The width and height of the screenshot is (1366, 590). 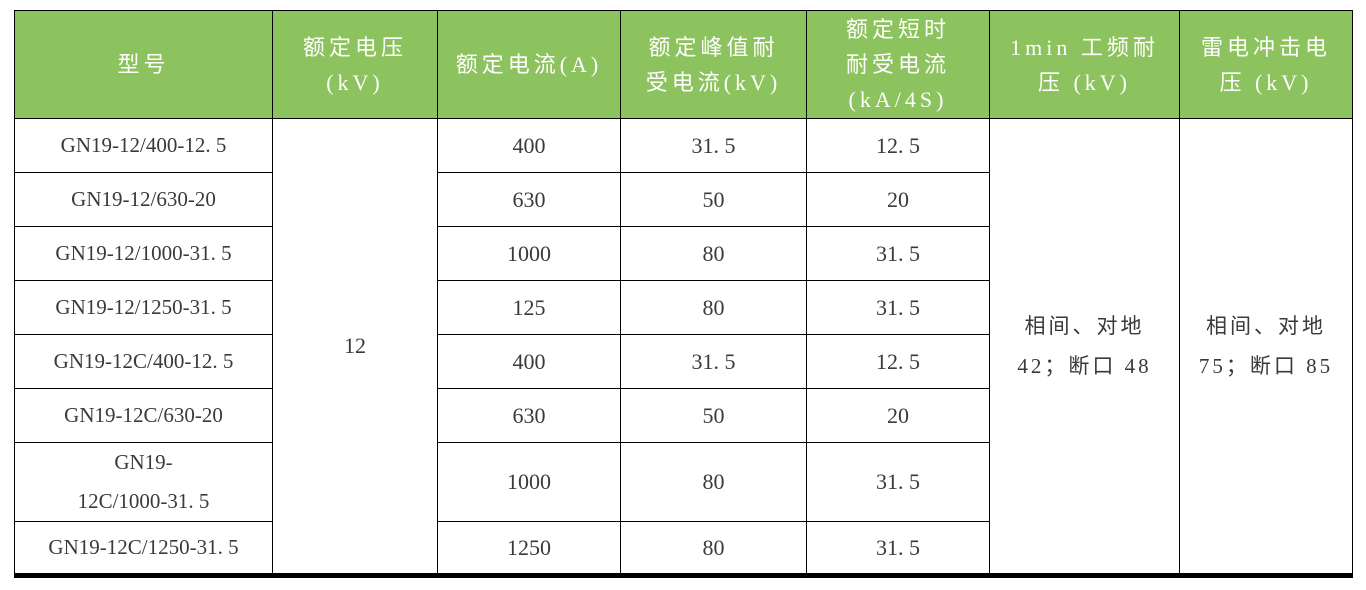 I want to click on cell-rated-current: 125, so click(x=529, y=307).